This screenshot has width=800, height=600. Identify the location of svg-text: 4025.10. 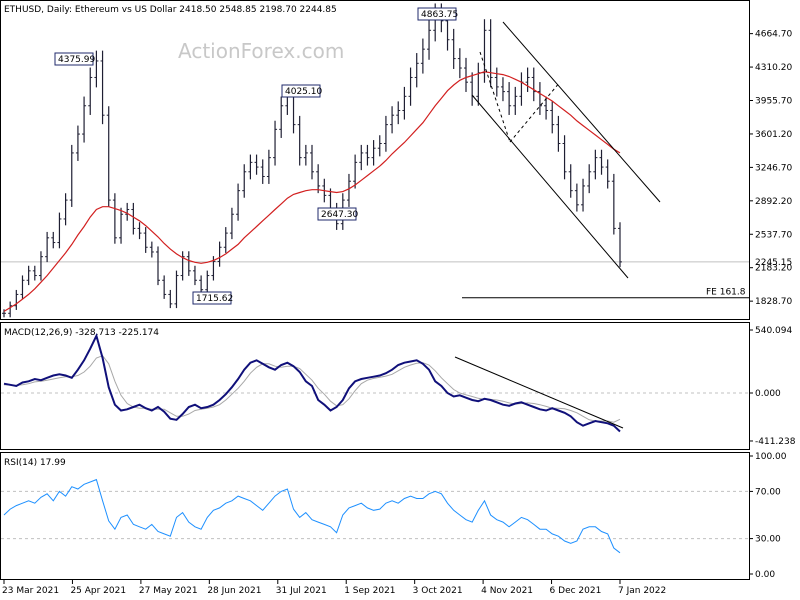
(303, 92).